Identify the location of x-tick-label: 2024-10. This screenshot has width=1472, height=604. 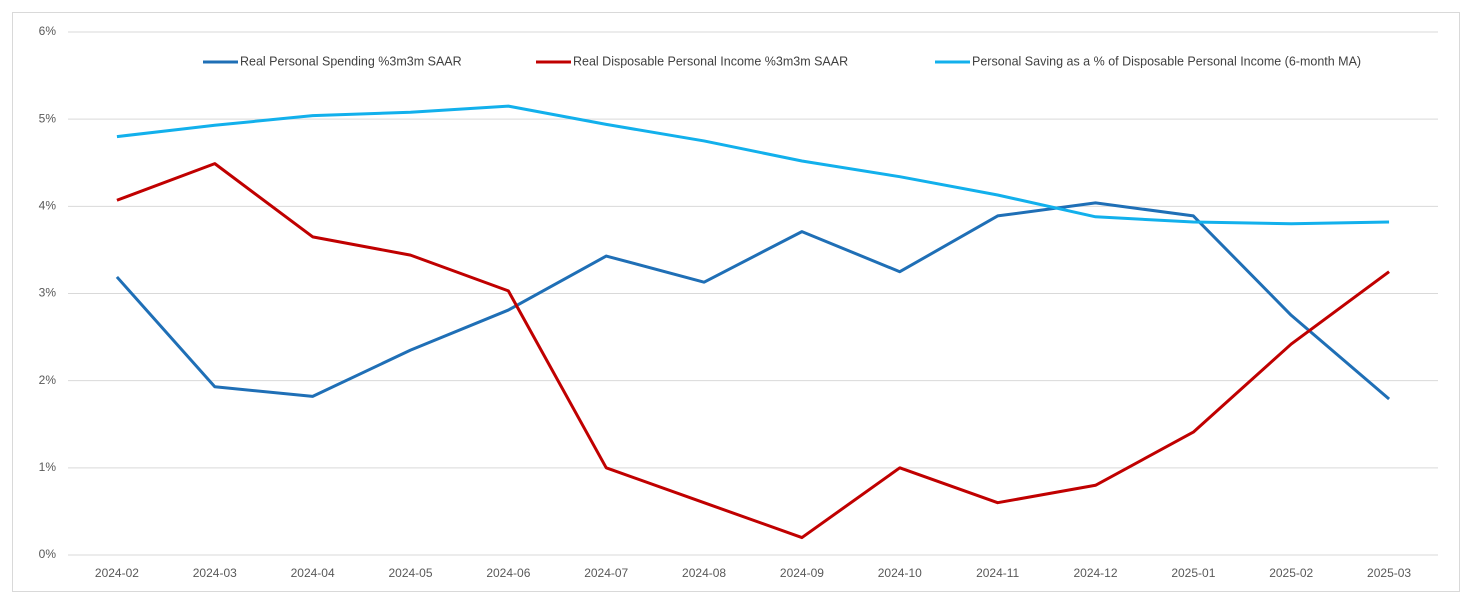
(900, 573).